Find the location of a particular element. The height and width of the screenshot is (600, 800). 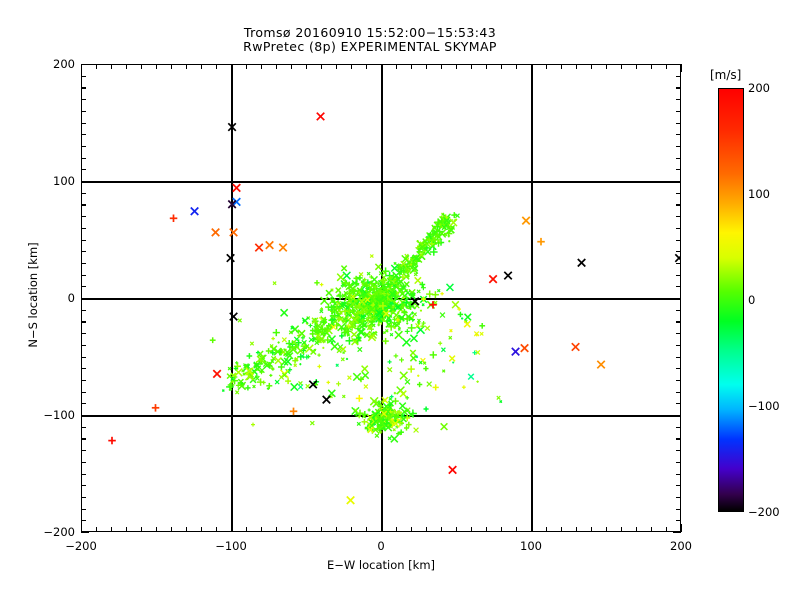

x-major-tick is located at coordinates (682, 528).